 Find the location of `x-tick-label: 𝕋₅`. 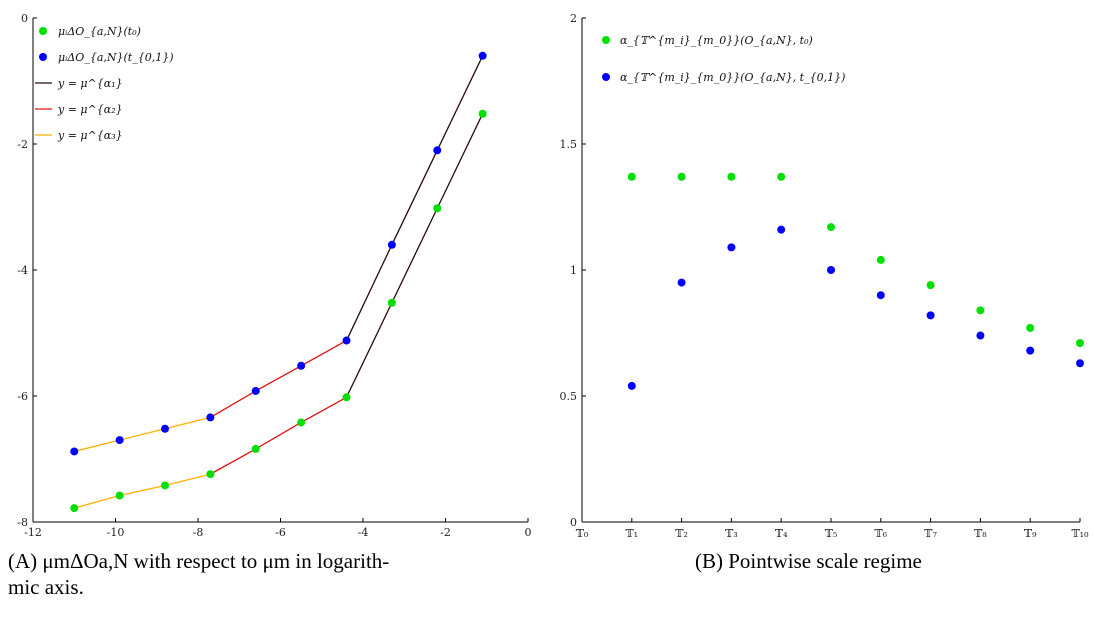

x-tick-label: 𝕋₅ is located at coordinates (831, 533).